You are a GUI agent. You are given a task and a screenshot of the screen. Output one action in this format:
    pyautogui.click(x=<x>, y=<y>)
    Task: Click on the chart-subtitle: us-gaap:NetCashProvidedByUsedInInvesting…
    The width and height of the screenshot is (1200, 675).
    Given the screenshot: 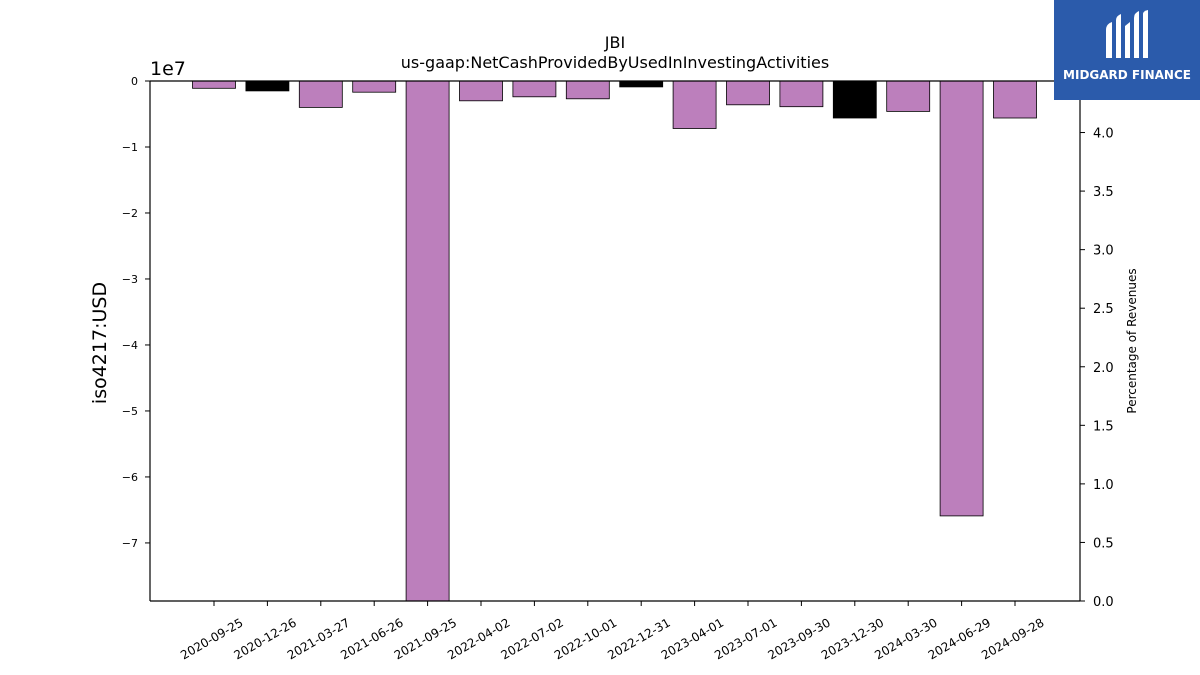 What is the action you would take?
    pyautogui.click(x=615, y=62)
    